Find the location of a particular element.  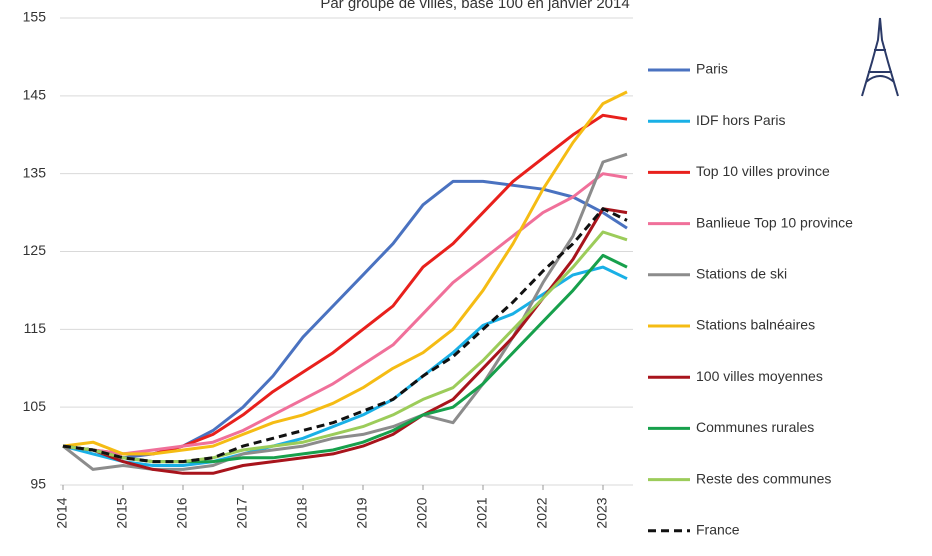

legend-label: Stations balnéaires is located at coordinates (755, 325).